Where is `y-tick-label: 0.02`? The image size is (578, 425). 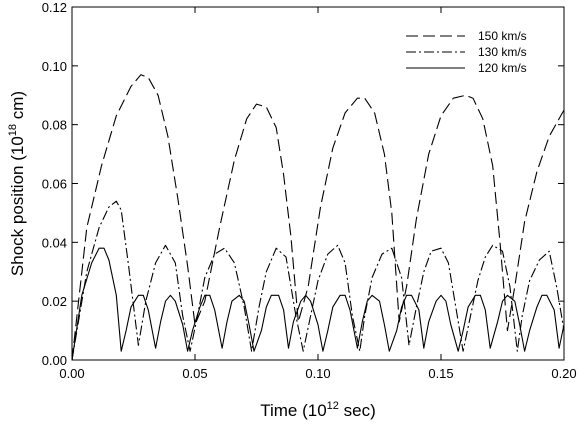
y-tick-label: 0.02 is located at coordinates (54, 301).